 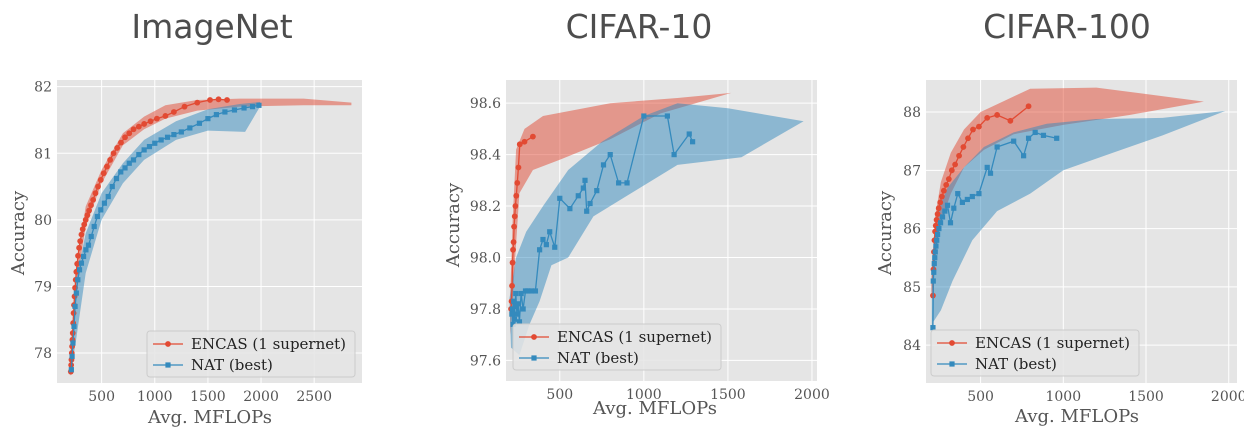 I want to click on legend-frame, so click(x=251, y=354).